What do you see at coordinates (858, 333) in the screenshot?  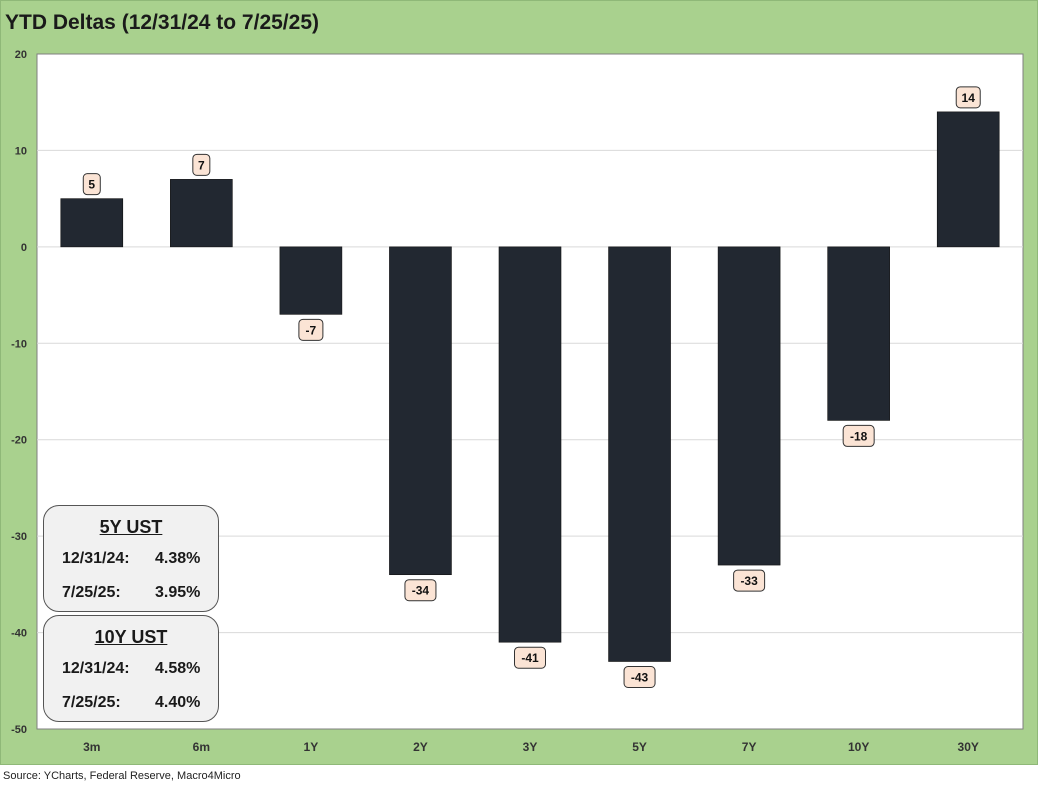 I see `bar-10y` at bounding box center [858, 333].